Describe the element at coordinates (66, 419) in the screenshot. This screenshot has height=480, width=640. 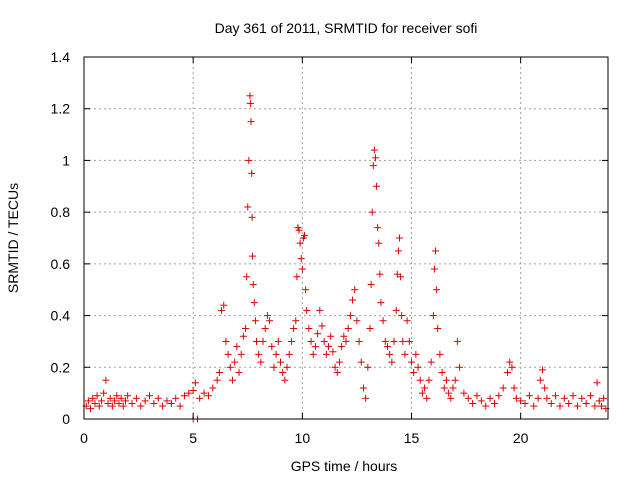
I see `y-tick-label: 0` at that location.